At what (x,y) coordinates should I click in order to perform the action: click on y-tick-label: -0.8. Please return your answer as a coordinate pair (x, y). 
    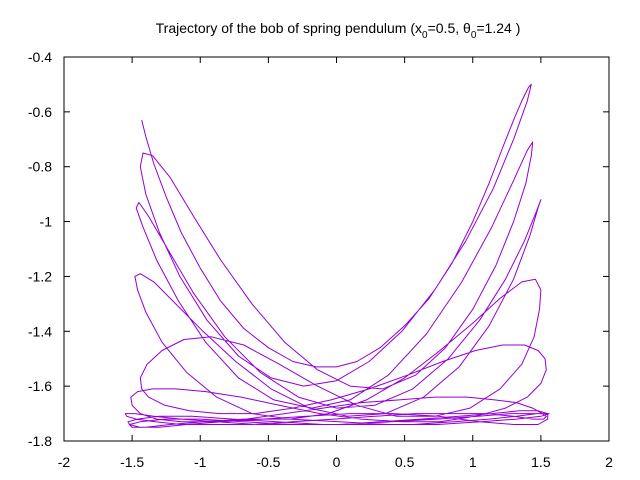
    Looking at the image, I should click on (40, 167).